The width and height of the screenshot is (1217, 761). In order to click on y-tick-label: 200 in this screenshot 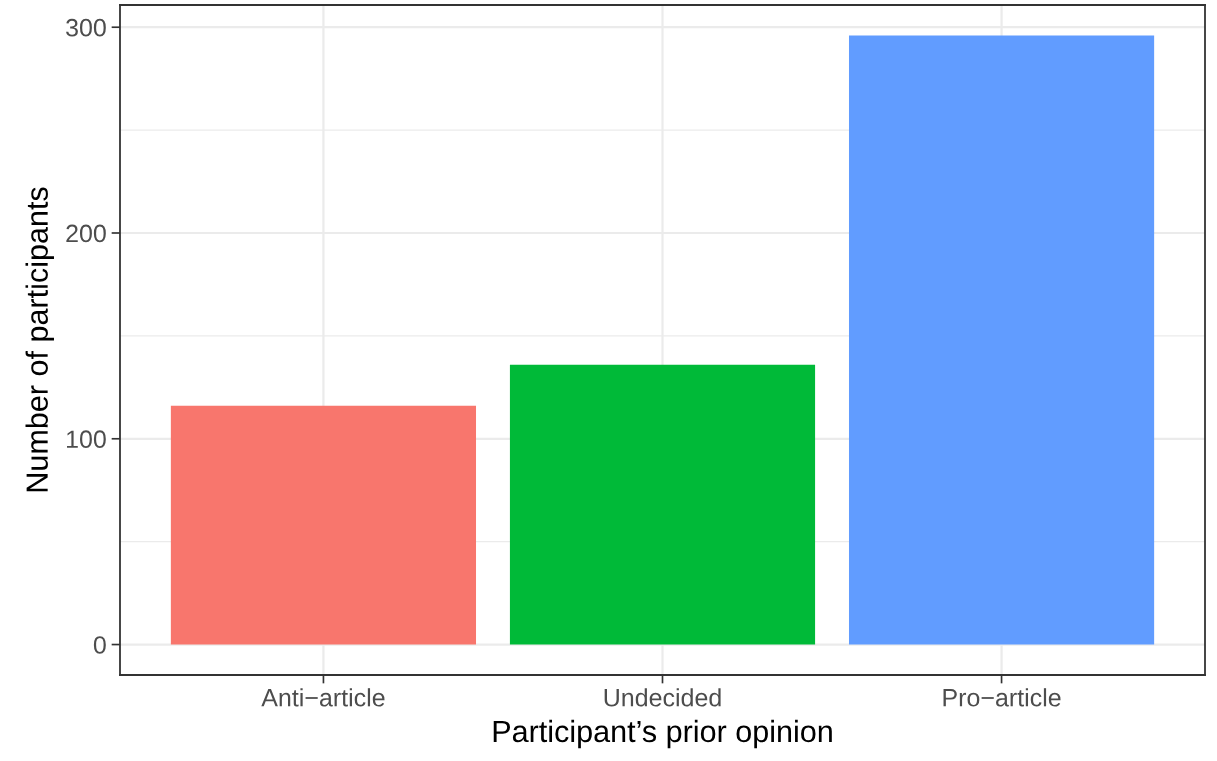, I will do `click(86, 233)`.